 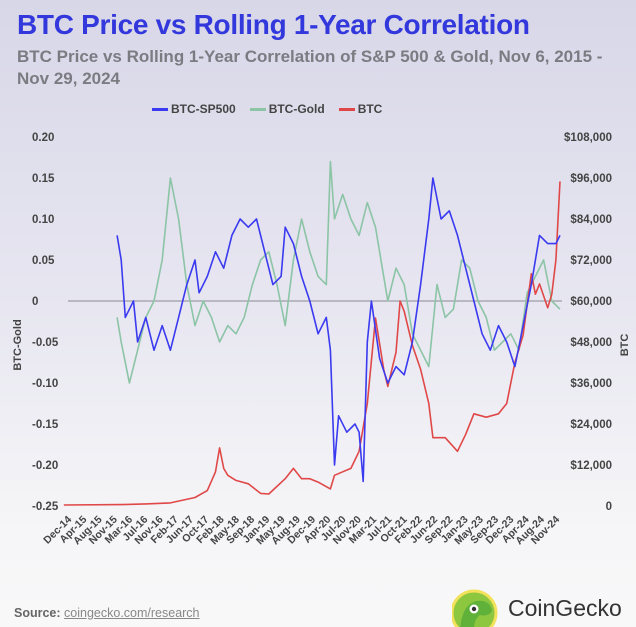 What do you see at coordinates (591, 302) in the screenshot?
I see `y-right-tick-label: $60,000` at bounding box center [591, 302].